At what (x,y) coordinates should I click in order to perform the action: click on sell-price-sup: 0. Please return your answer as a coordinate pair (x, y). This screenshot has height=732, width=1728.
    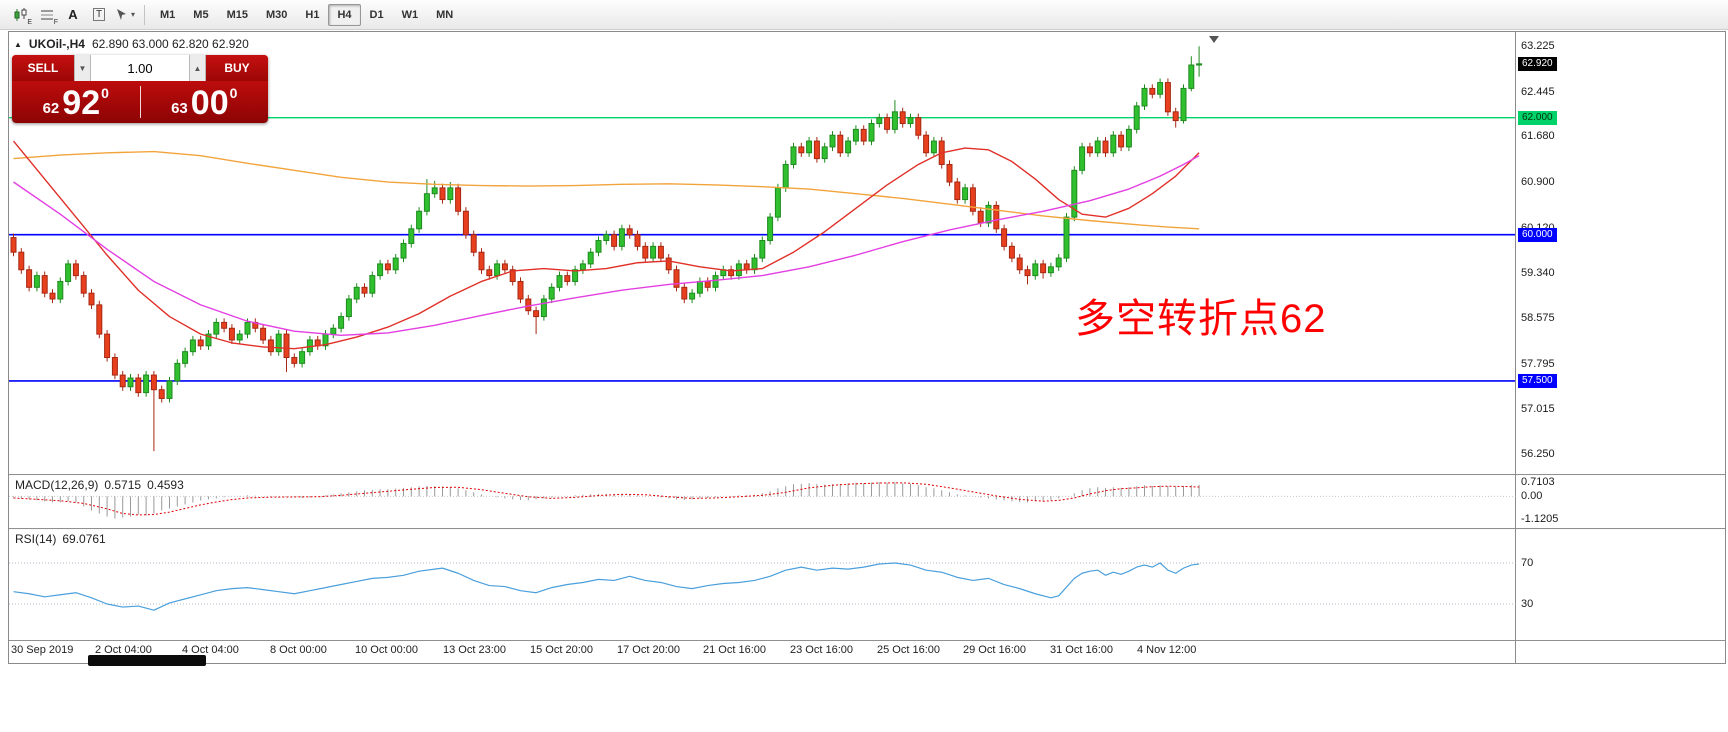
    Looking at the image, I should click on (105, 93).